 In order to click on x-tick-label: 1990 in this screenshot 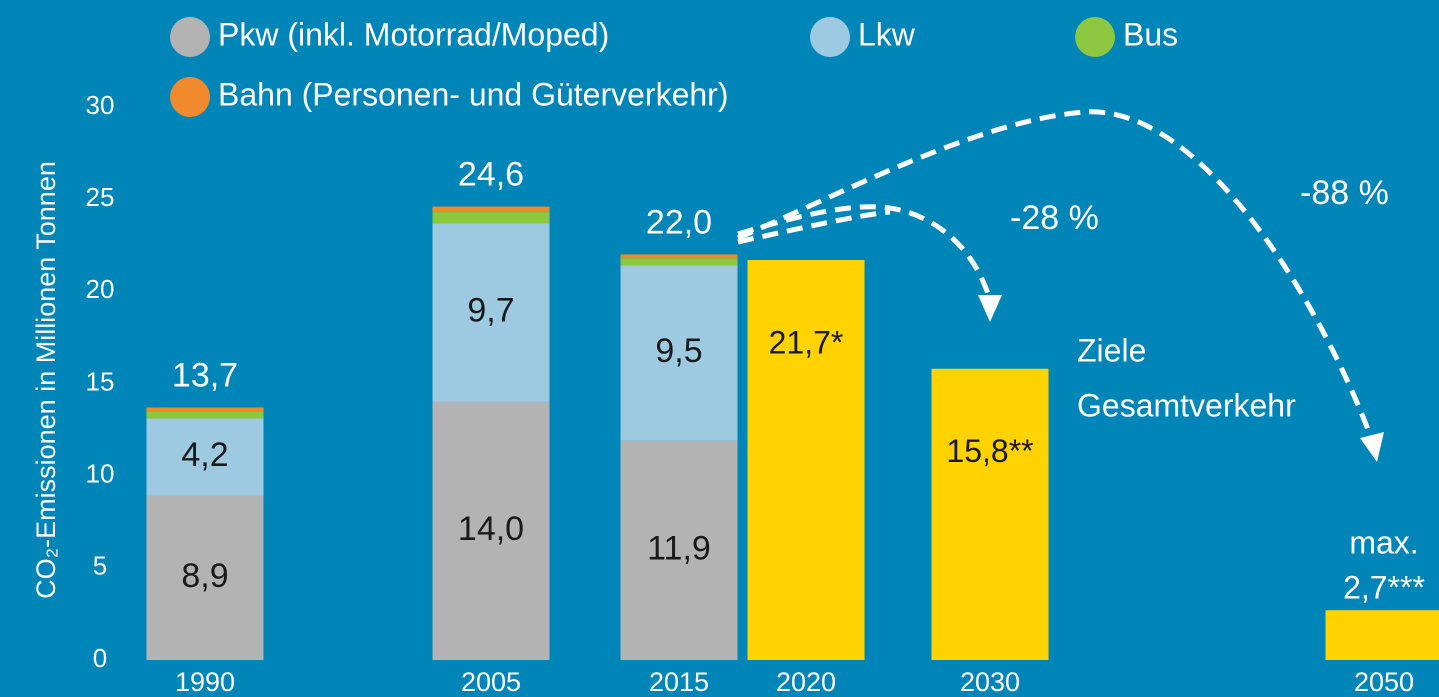, I will do `click(205, 682)`.